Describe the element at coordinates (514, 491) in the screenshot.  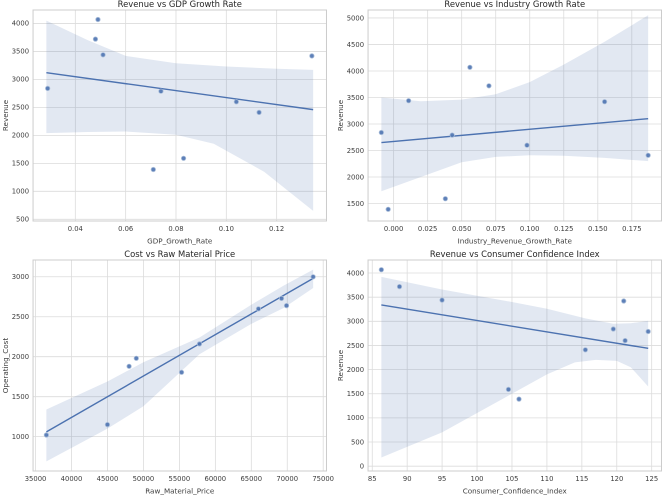
I see `x-axis-label: Consumer_Confidence_Index` at that location.